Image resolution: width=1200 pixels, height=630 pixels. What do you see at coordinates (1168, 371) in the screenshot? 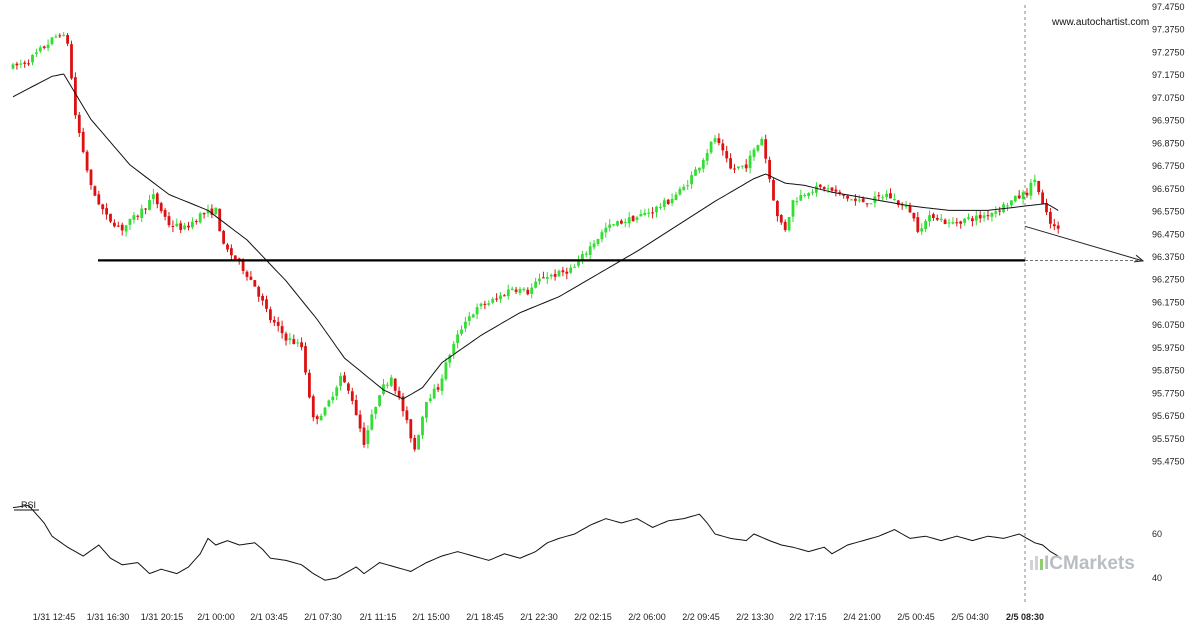
I see `y-tick-label: 95.8750` at bounding box center [1168, 371].